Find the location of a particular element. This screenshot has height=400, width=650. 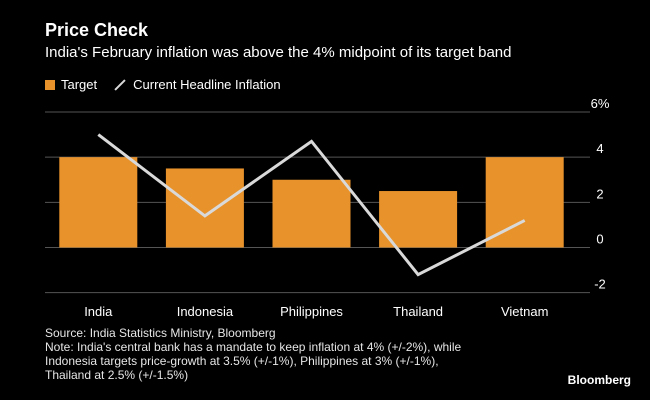

bar-indonesia is located at coordinates (204, 208).